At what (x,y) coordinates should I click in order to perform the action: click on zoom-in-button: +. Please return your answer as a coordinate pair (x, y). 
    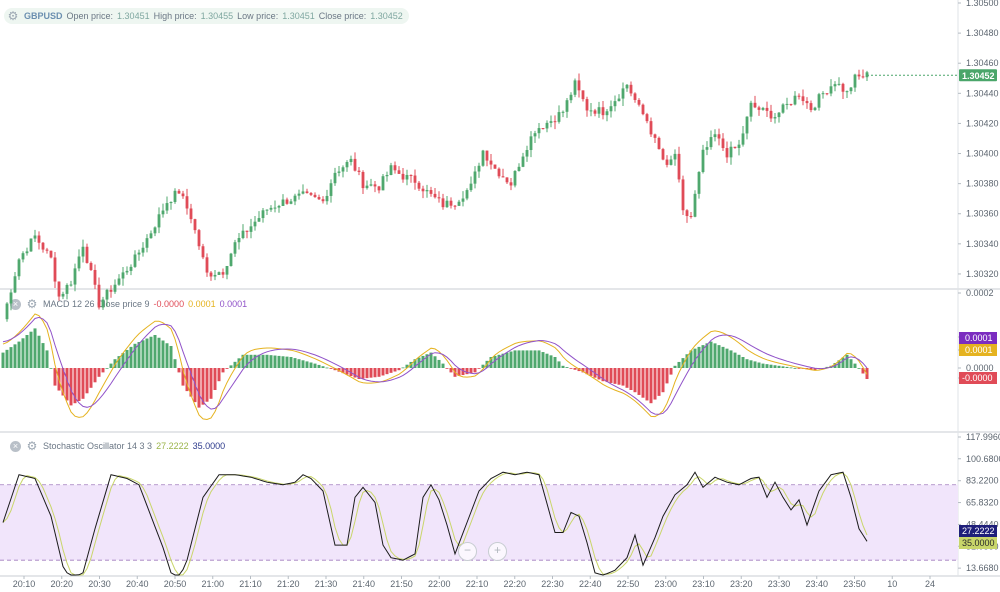
    Looking at the image, I should click on (497, 551).